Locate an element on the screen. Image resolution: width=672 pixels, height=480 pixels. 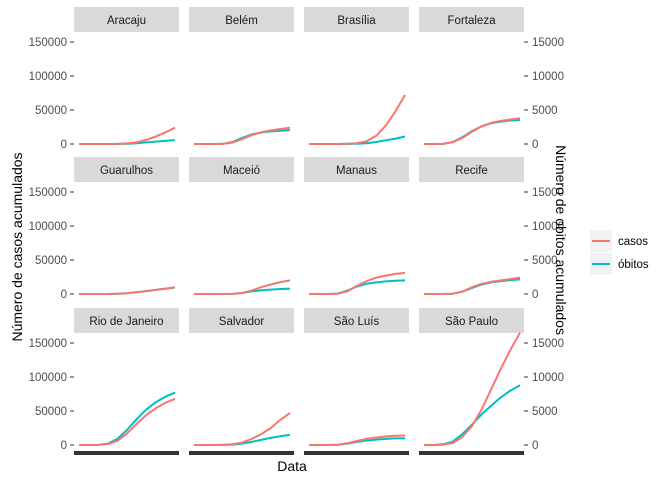
facet-label: Recife is located at coordinates (471, 171).